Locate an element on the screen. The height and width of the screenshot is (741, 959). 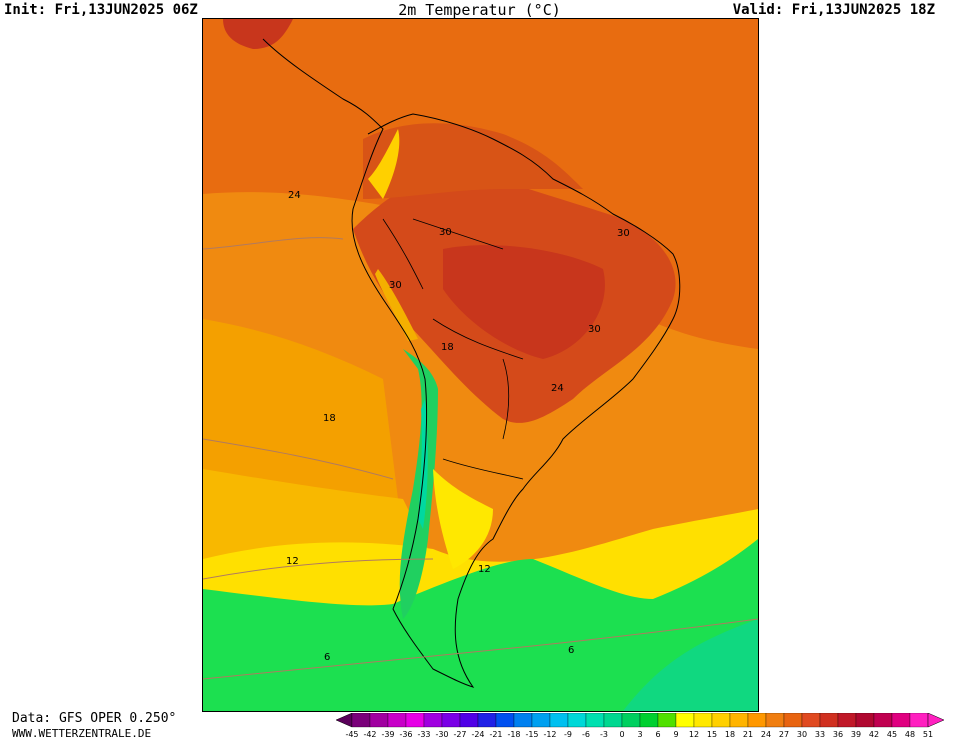
legend-tick-label: -6 is located at coordinates (586, 734).